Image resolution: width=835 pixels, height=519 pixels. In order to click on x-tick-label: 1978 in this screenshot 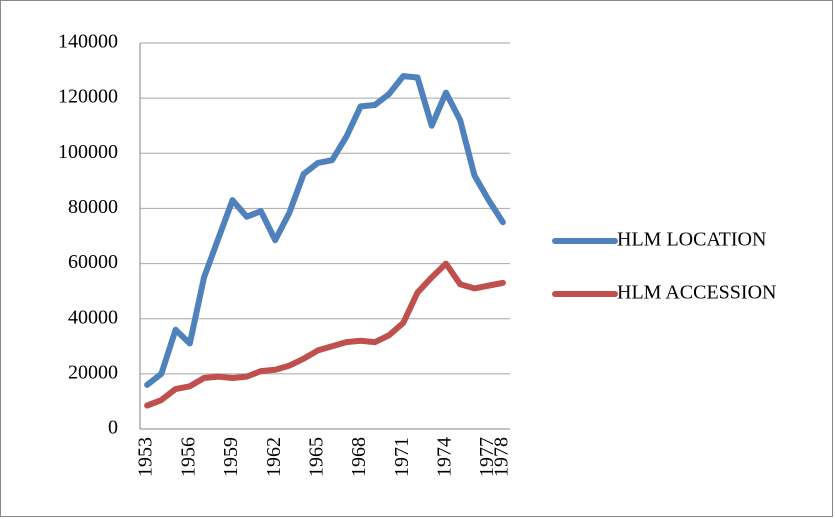, I will do `click(501, 457)`.